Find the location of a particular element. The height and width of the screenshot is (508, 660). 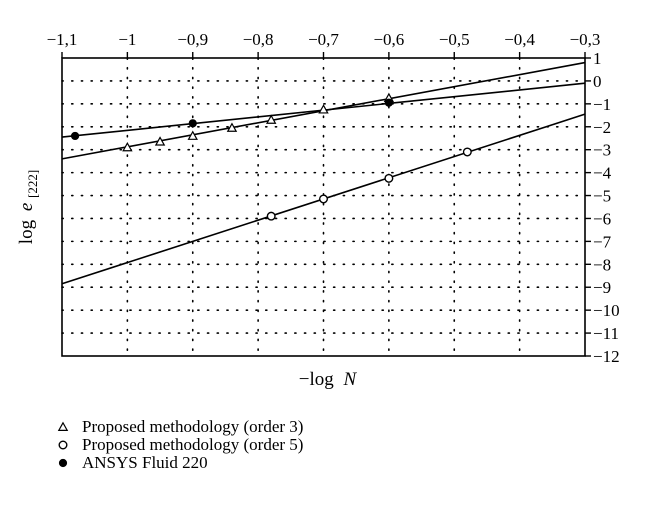

x-tick-label: −0,5 is located at coordinates (454, 39).